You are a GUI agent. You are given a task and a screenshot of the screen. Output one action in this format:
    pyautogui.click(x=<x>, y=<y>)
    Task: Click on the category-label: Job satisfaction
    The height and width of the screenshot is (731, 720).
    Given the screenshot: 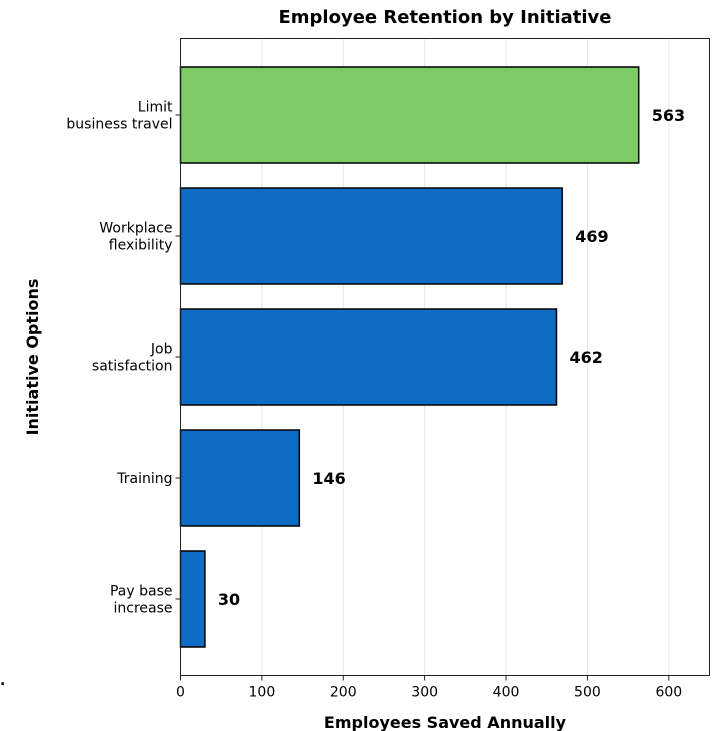 What is the action you would take?
    pyautogui.click(x=132, y=358)
    